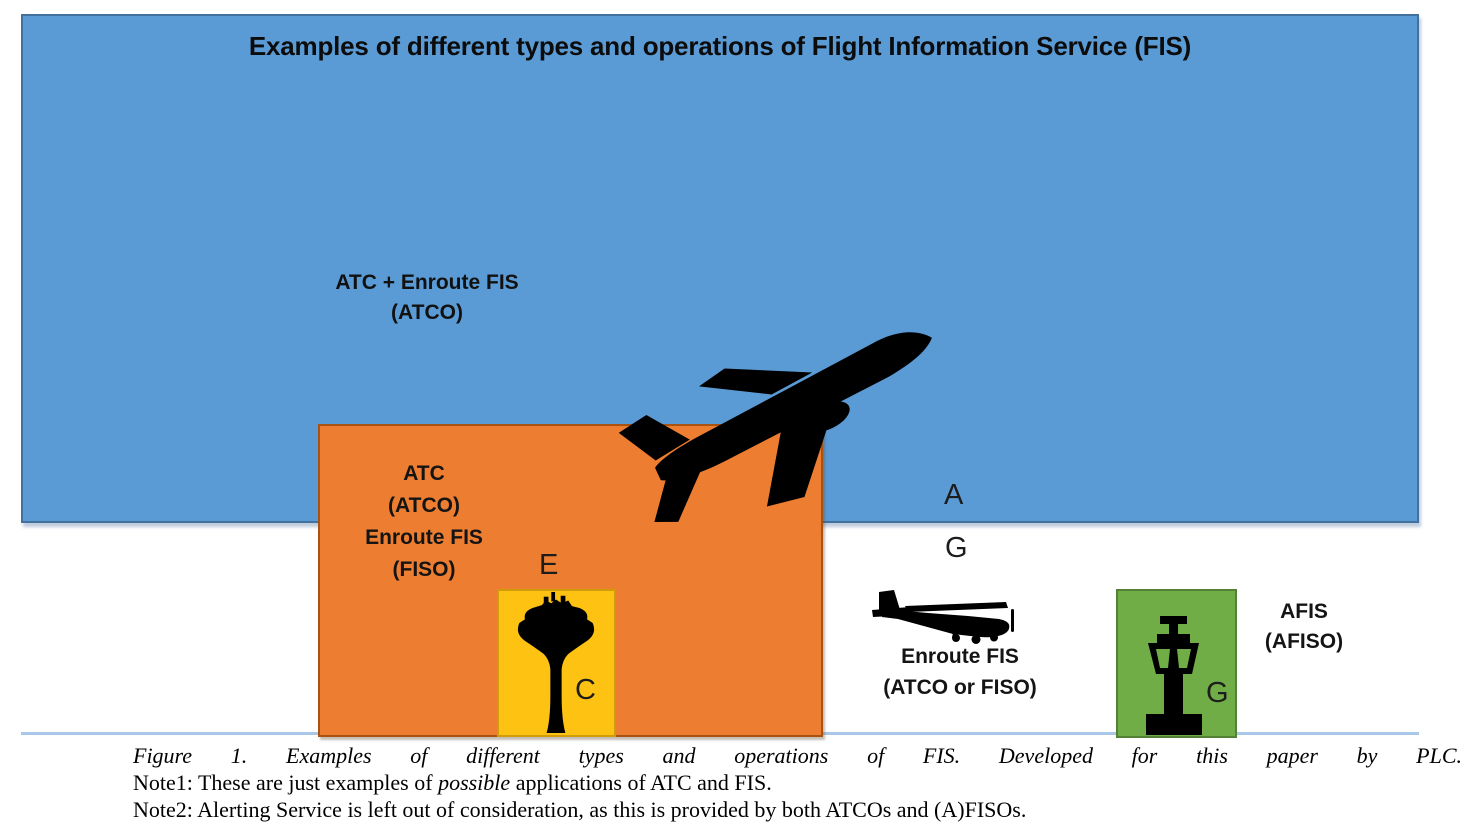 This screenshot has width=1464, height=840. Describe the element at coordinates (556, 662) in the screenshot. I see `control-tower-icon` at that location.